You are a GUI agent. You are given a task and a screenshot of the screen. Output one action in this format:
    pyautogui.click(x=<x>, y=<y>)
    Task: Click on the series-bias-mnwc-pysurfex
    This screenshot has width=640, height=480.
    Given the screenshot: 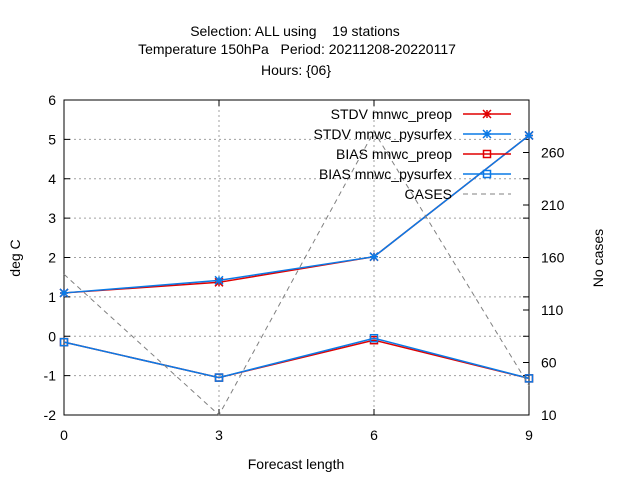 What is the action you would take?
    pyautogui.click(x=296, y=358)
    